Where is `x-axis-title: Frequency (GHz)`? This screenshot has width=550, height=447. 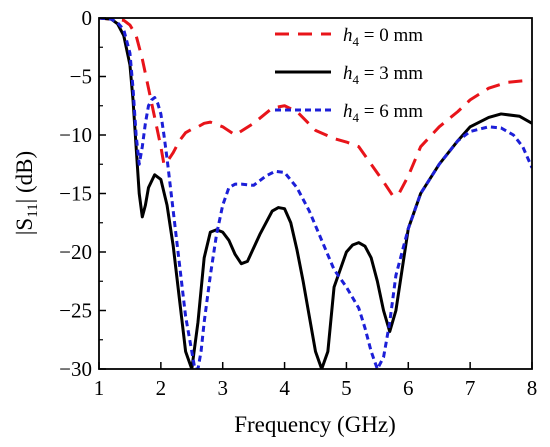 x-axis-title: Frequency (GHz) is located at coordinates (315, 424).